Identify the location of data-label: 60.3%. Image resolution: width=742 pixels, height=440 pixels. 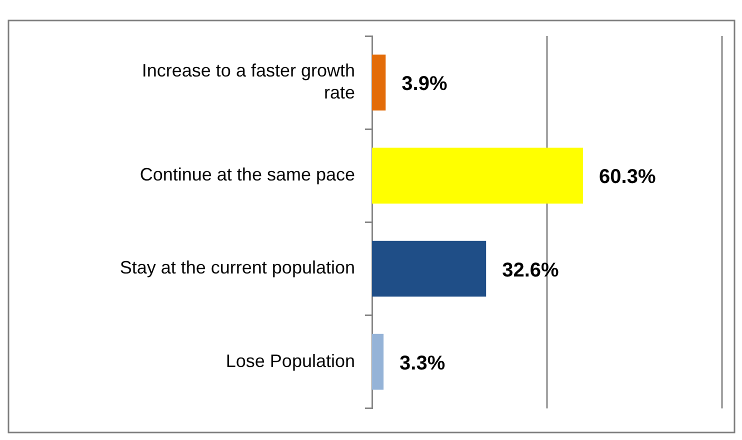
(627, 177).